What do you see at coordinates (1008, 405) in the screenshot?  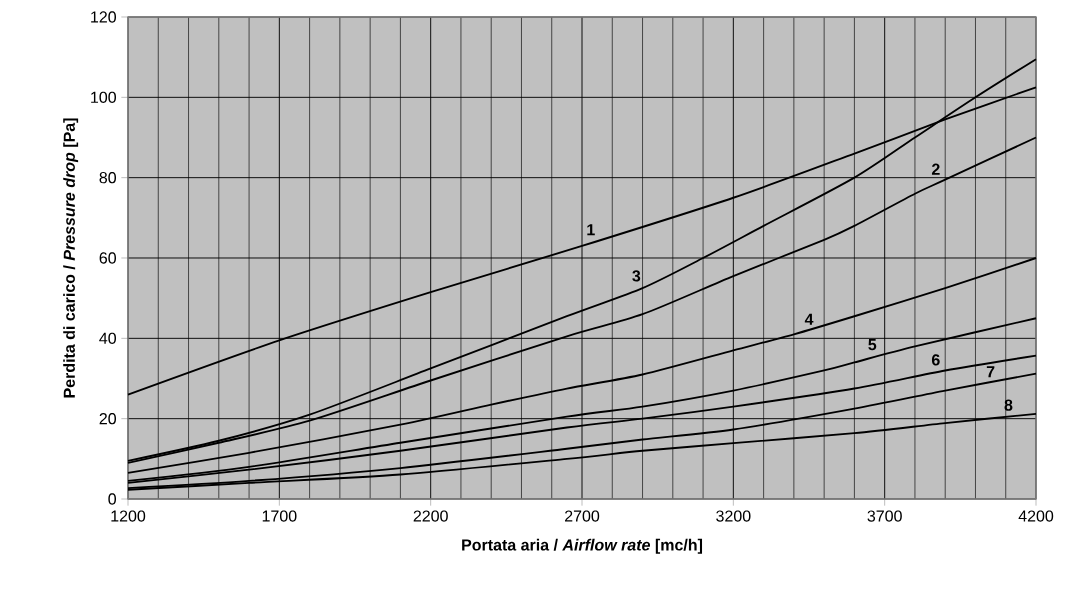 I see `series-label: 8` at bounding box center [1008, 405].